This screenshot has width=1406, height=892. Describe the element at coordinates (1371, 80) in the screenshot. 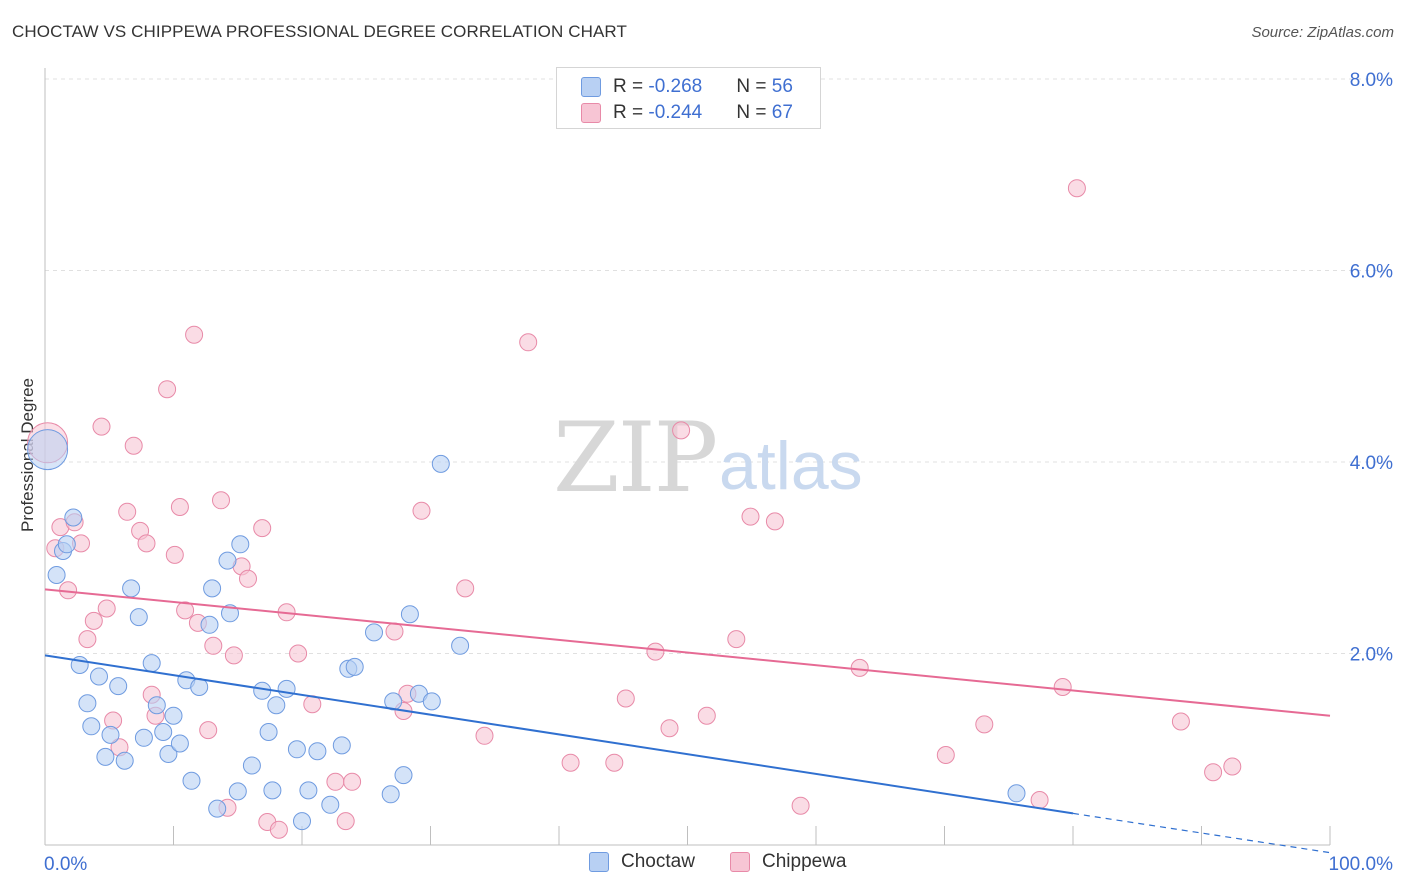

I see `y-tick-label: 8.0%` at that location.